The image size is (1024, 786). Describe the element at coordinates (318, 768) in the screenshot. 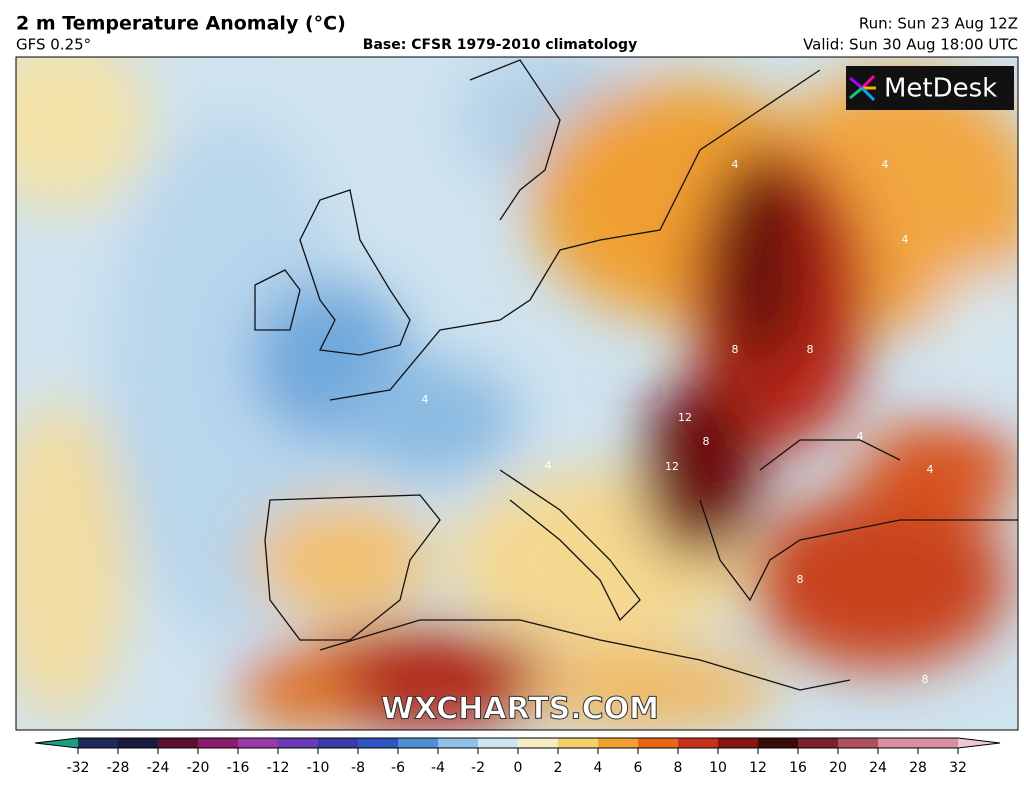

I see `colorbar-tick-label: -10` at that location.